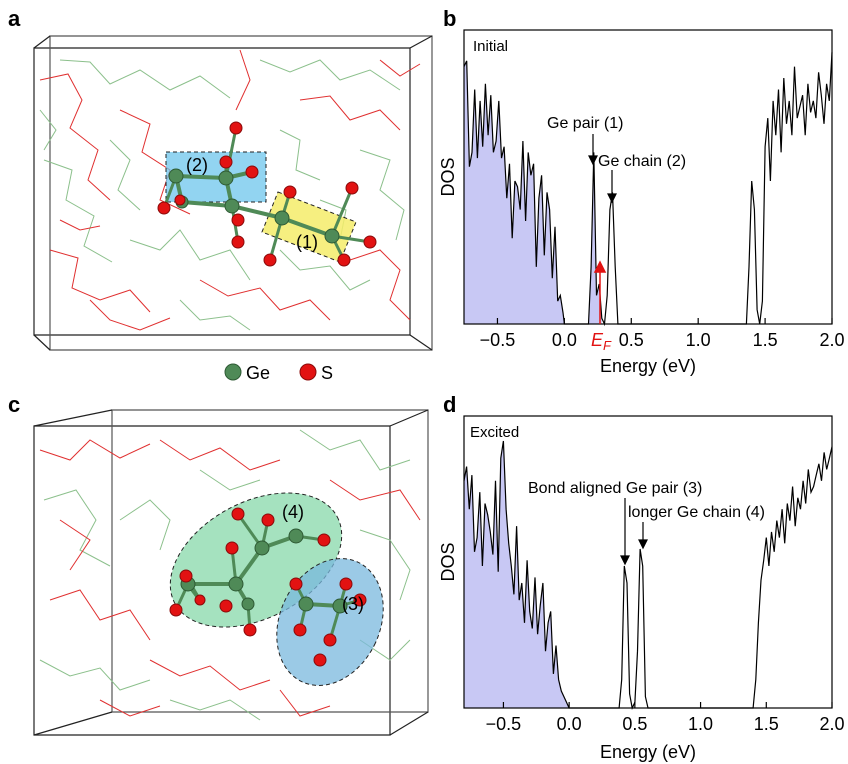 The height and width of the screenshot is (764, 848). I want to click on annotation-ge-pair-3: Bond aligned Ge pair (3), so click(615, 488).